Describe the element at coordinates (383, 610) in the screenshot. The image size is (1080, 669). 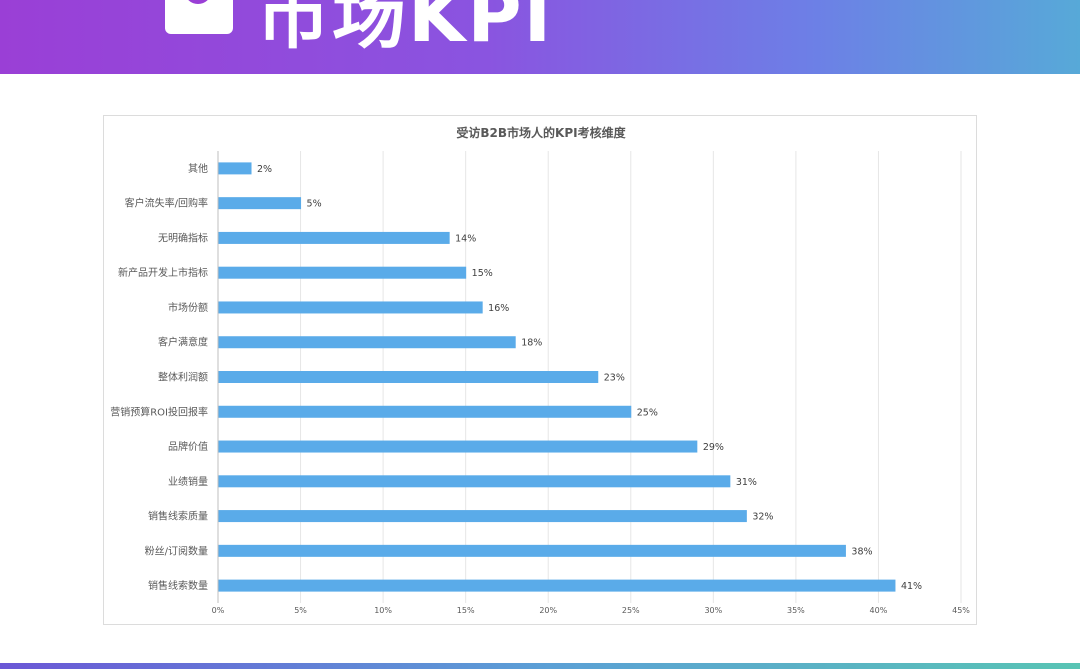
I see `x-tick-label: 10%` at that location.